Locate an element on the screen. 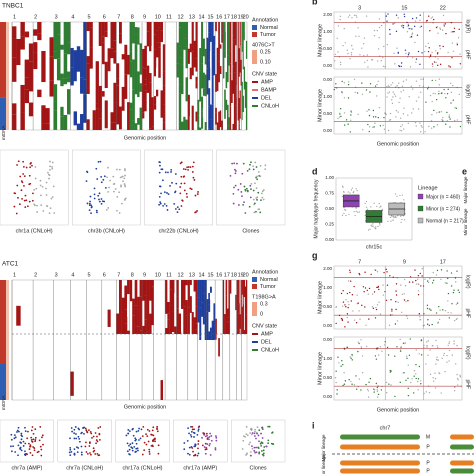  label: 18 is located at coordinates (234, 275).